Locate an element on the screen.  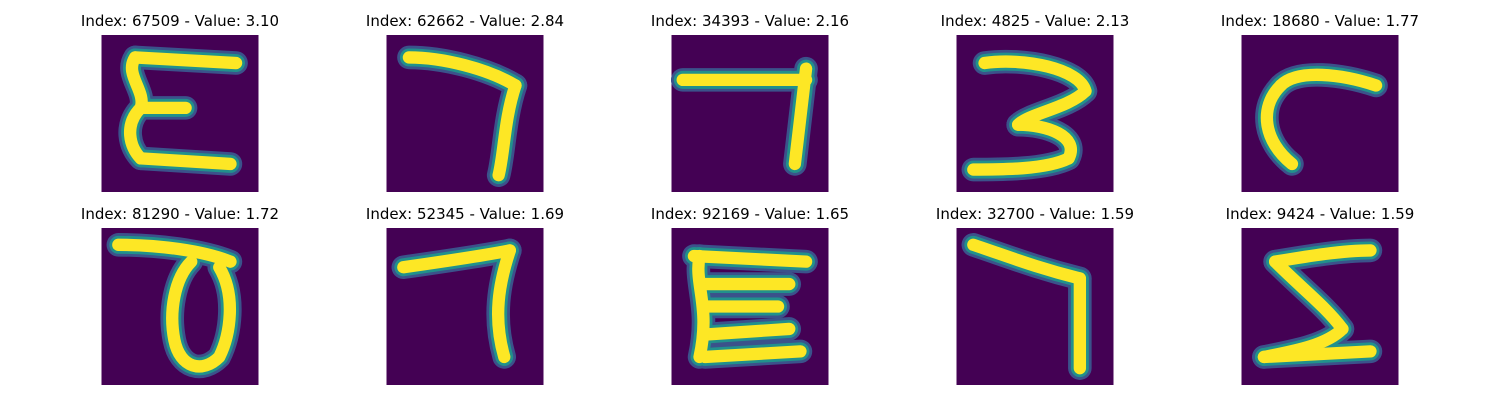
panel-10: Index: 9424 - Value: 1.59 is located at coordinates (1320, 297).